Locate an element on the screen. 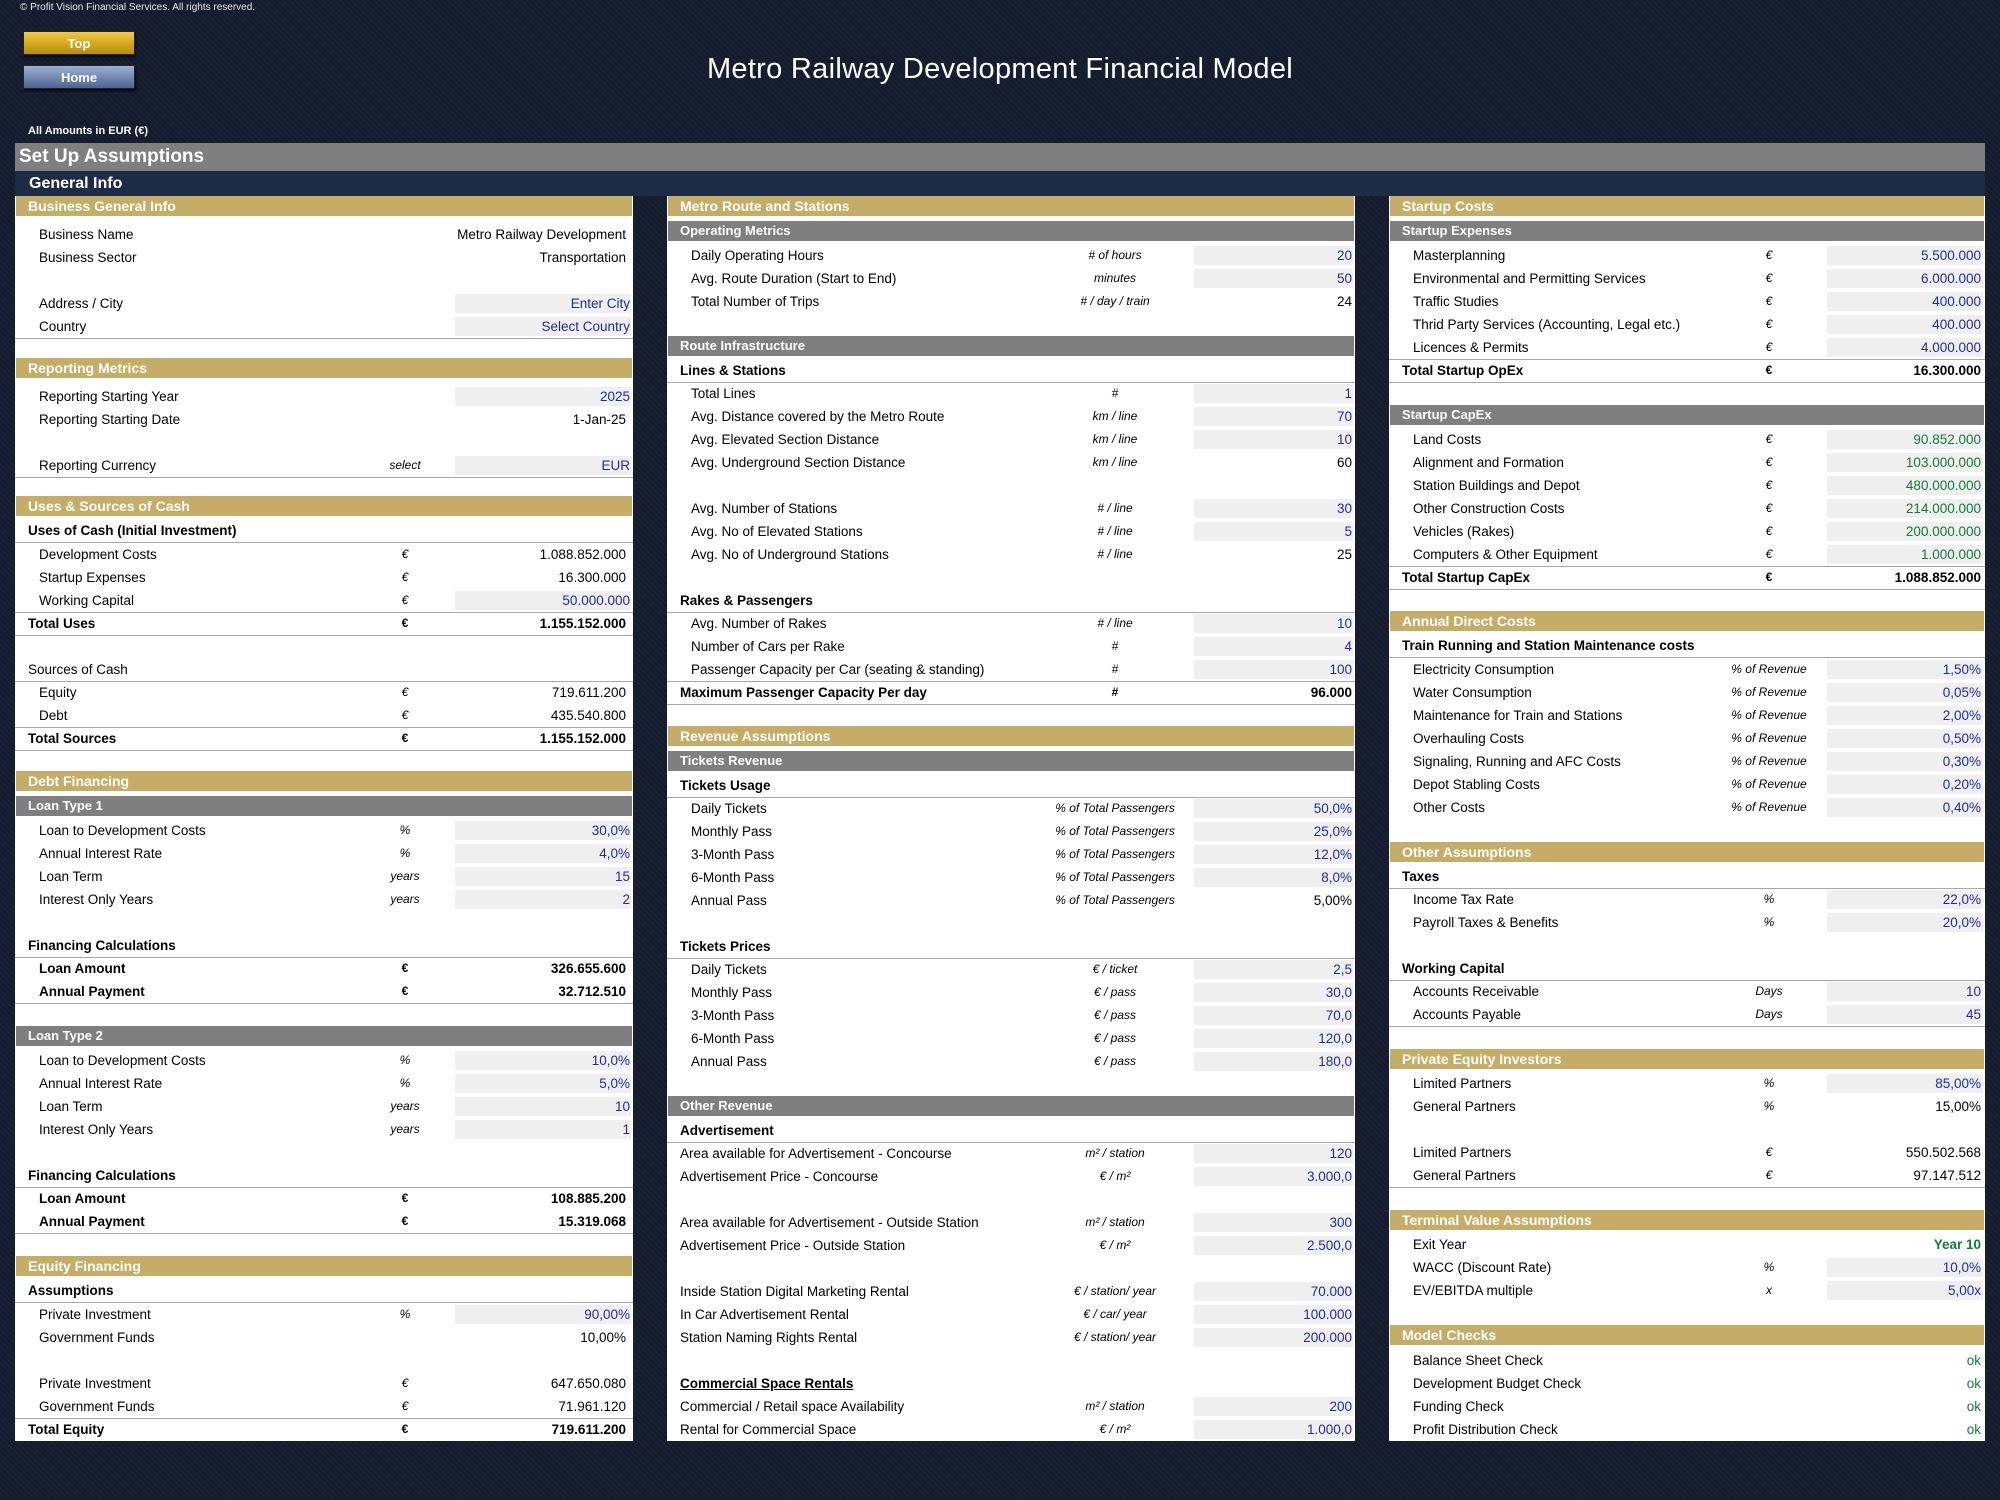  input-value: 0,30% is located at coordinates (1961, 761).